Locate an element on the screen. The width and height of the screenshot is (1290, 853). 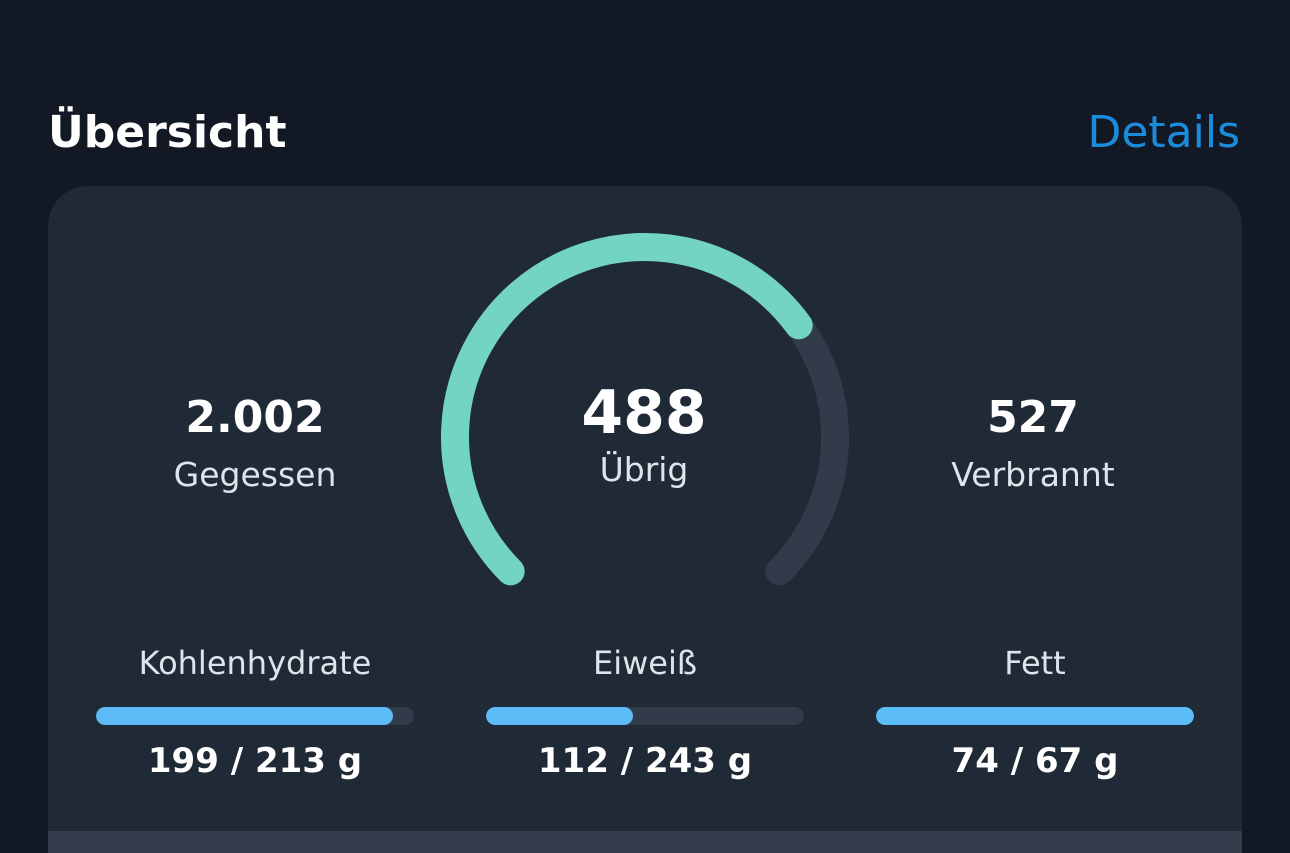
remaining-value: 488 is located at coordinates (644, 413).